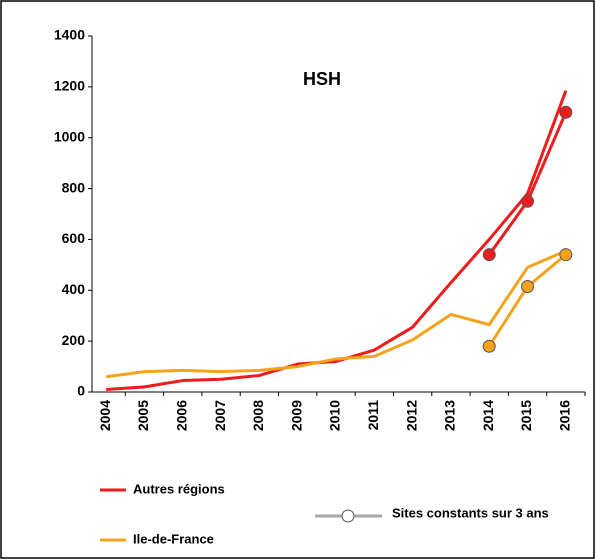 The width and height of the screenshot is (596, 560). I want to click on x-tick-label: 2014, so click(488, 415).